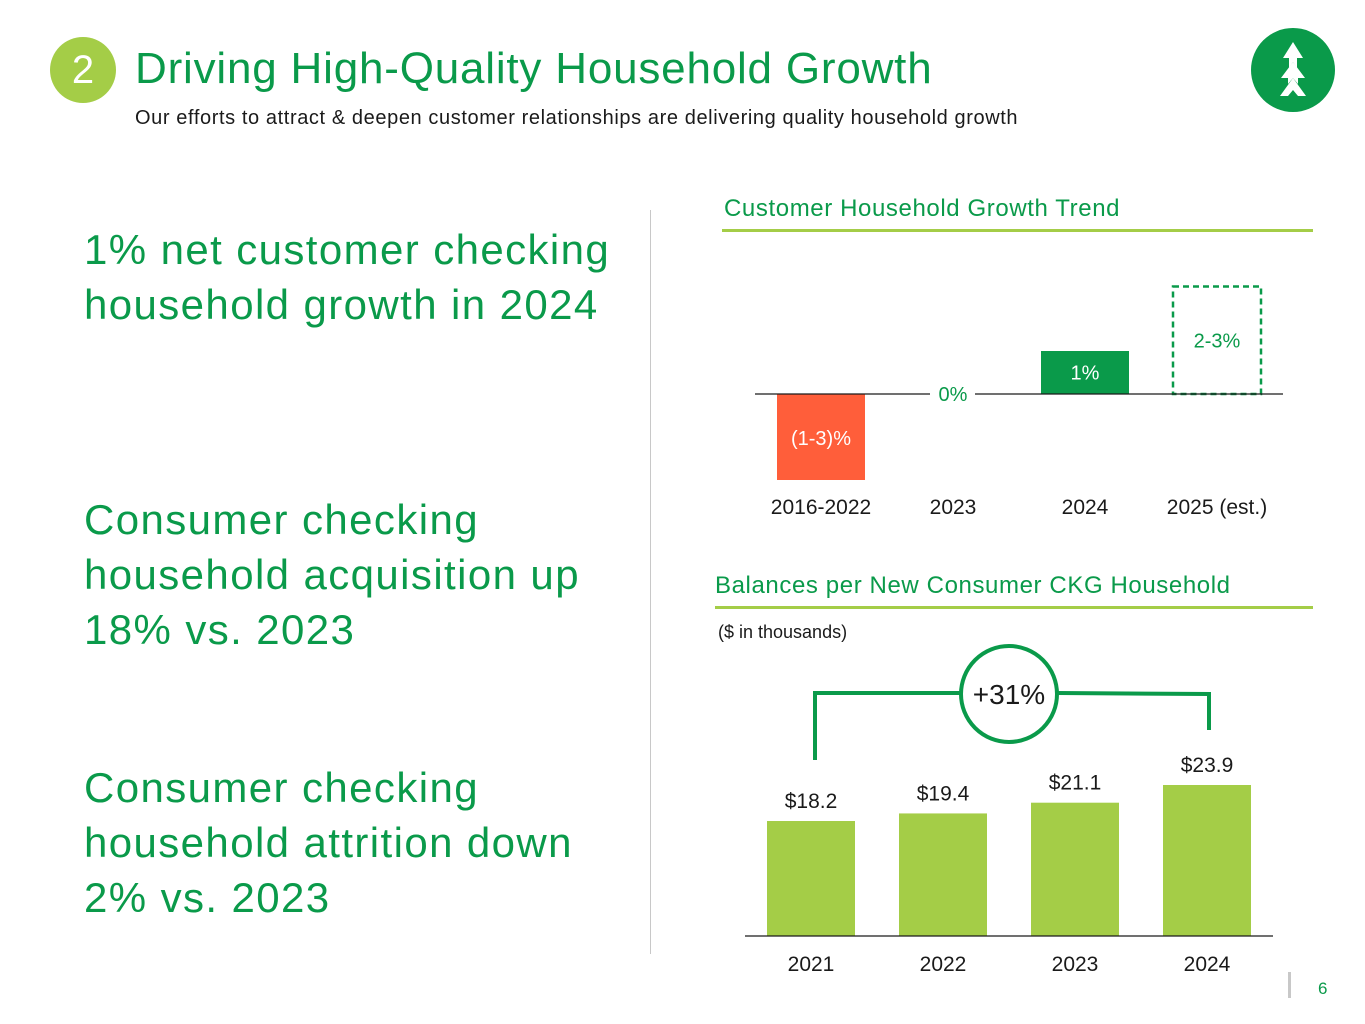 Image resolution: width=1365 pixels, height=1024 pixels. What do you see at coordinates (1323, 988) in the screenshot?
I see `page-number: 6` at bounding box center [1323, 988].